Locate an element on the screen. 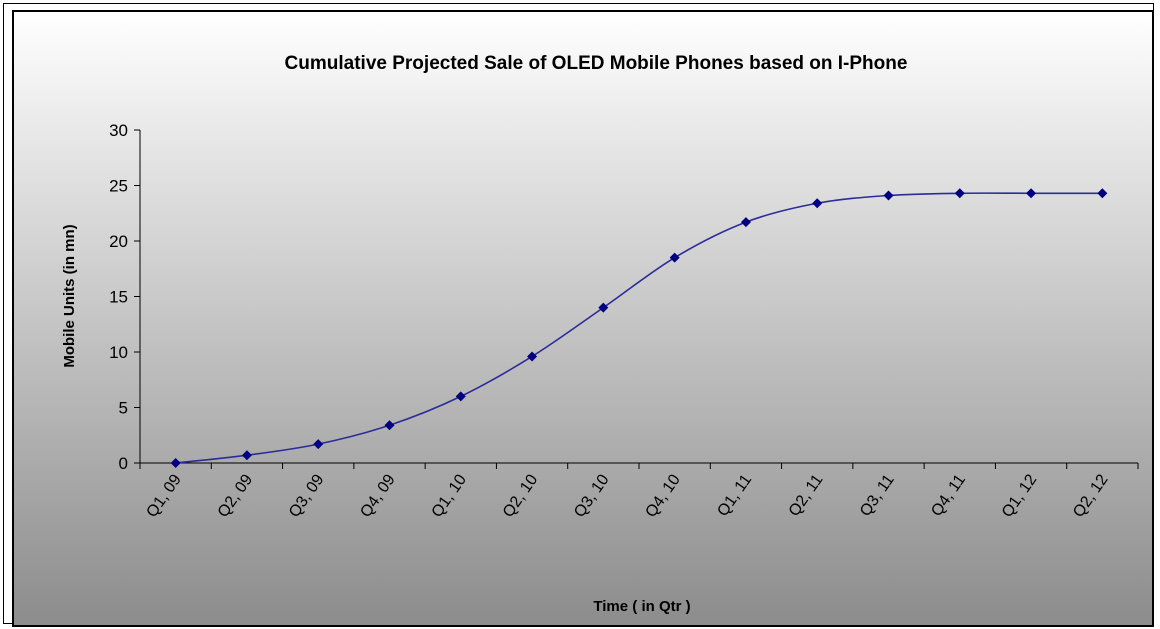 This screenshot has width=1160, height=629. y-tick-label: 5 is located at coordinates (123, 408).